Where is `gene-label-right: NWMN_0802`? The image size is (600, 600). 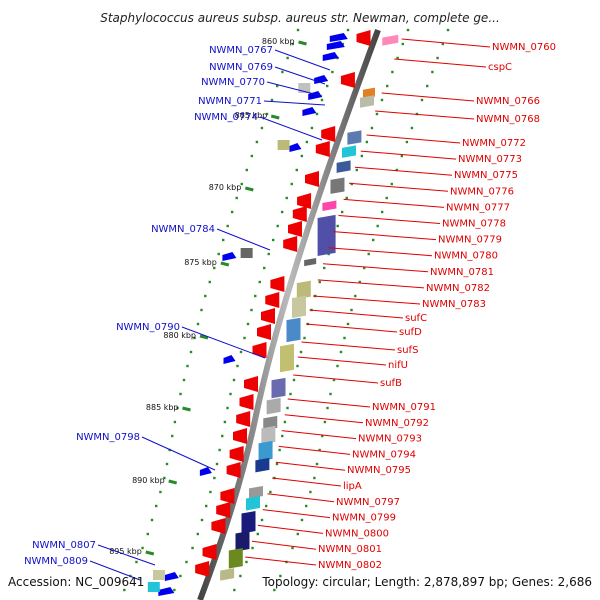
gene-label-right: NWMN_0802 is located at coordinates (350, 565).